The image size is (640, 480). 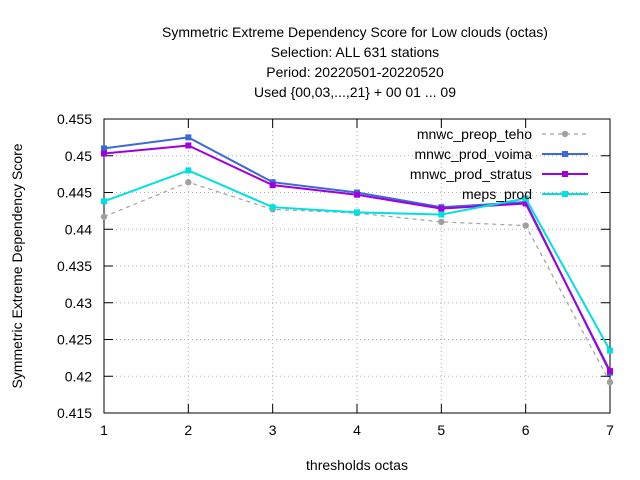 I want to click on y-tick-label: 0.445, so click(x=74, y=193).